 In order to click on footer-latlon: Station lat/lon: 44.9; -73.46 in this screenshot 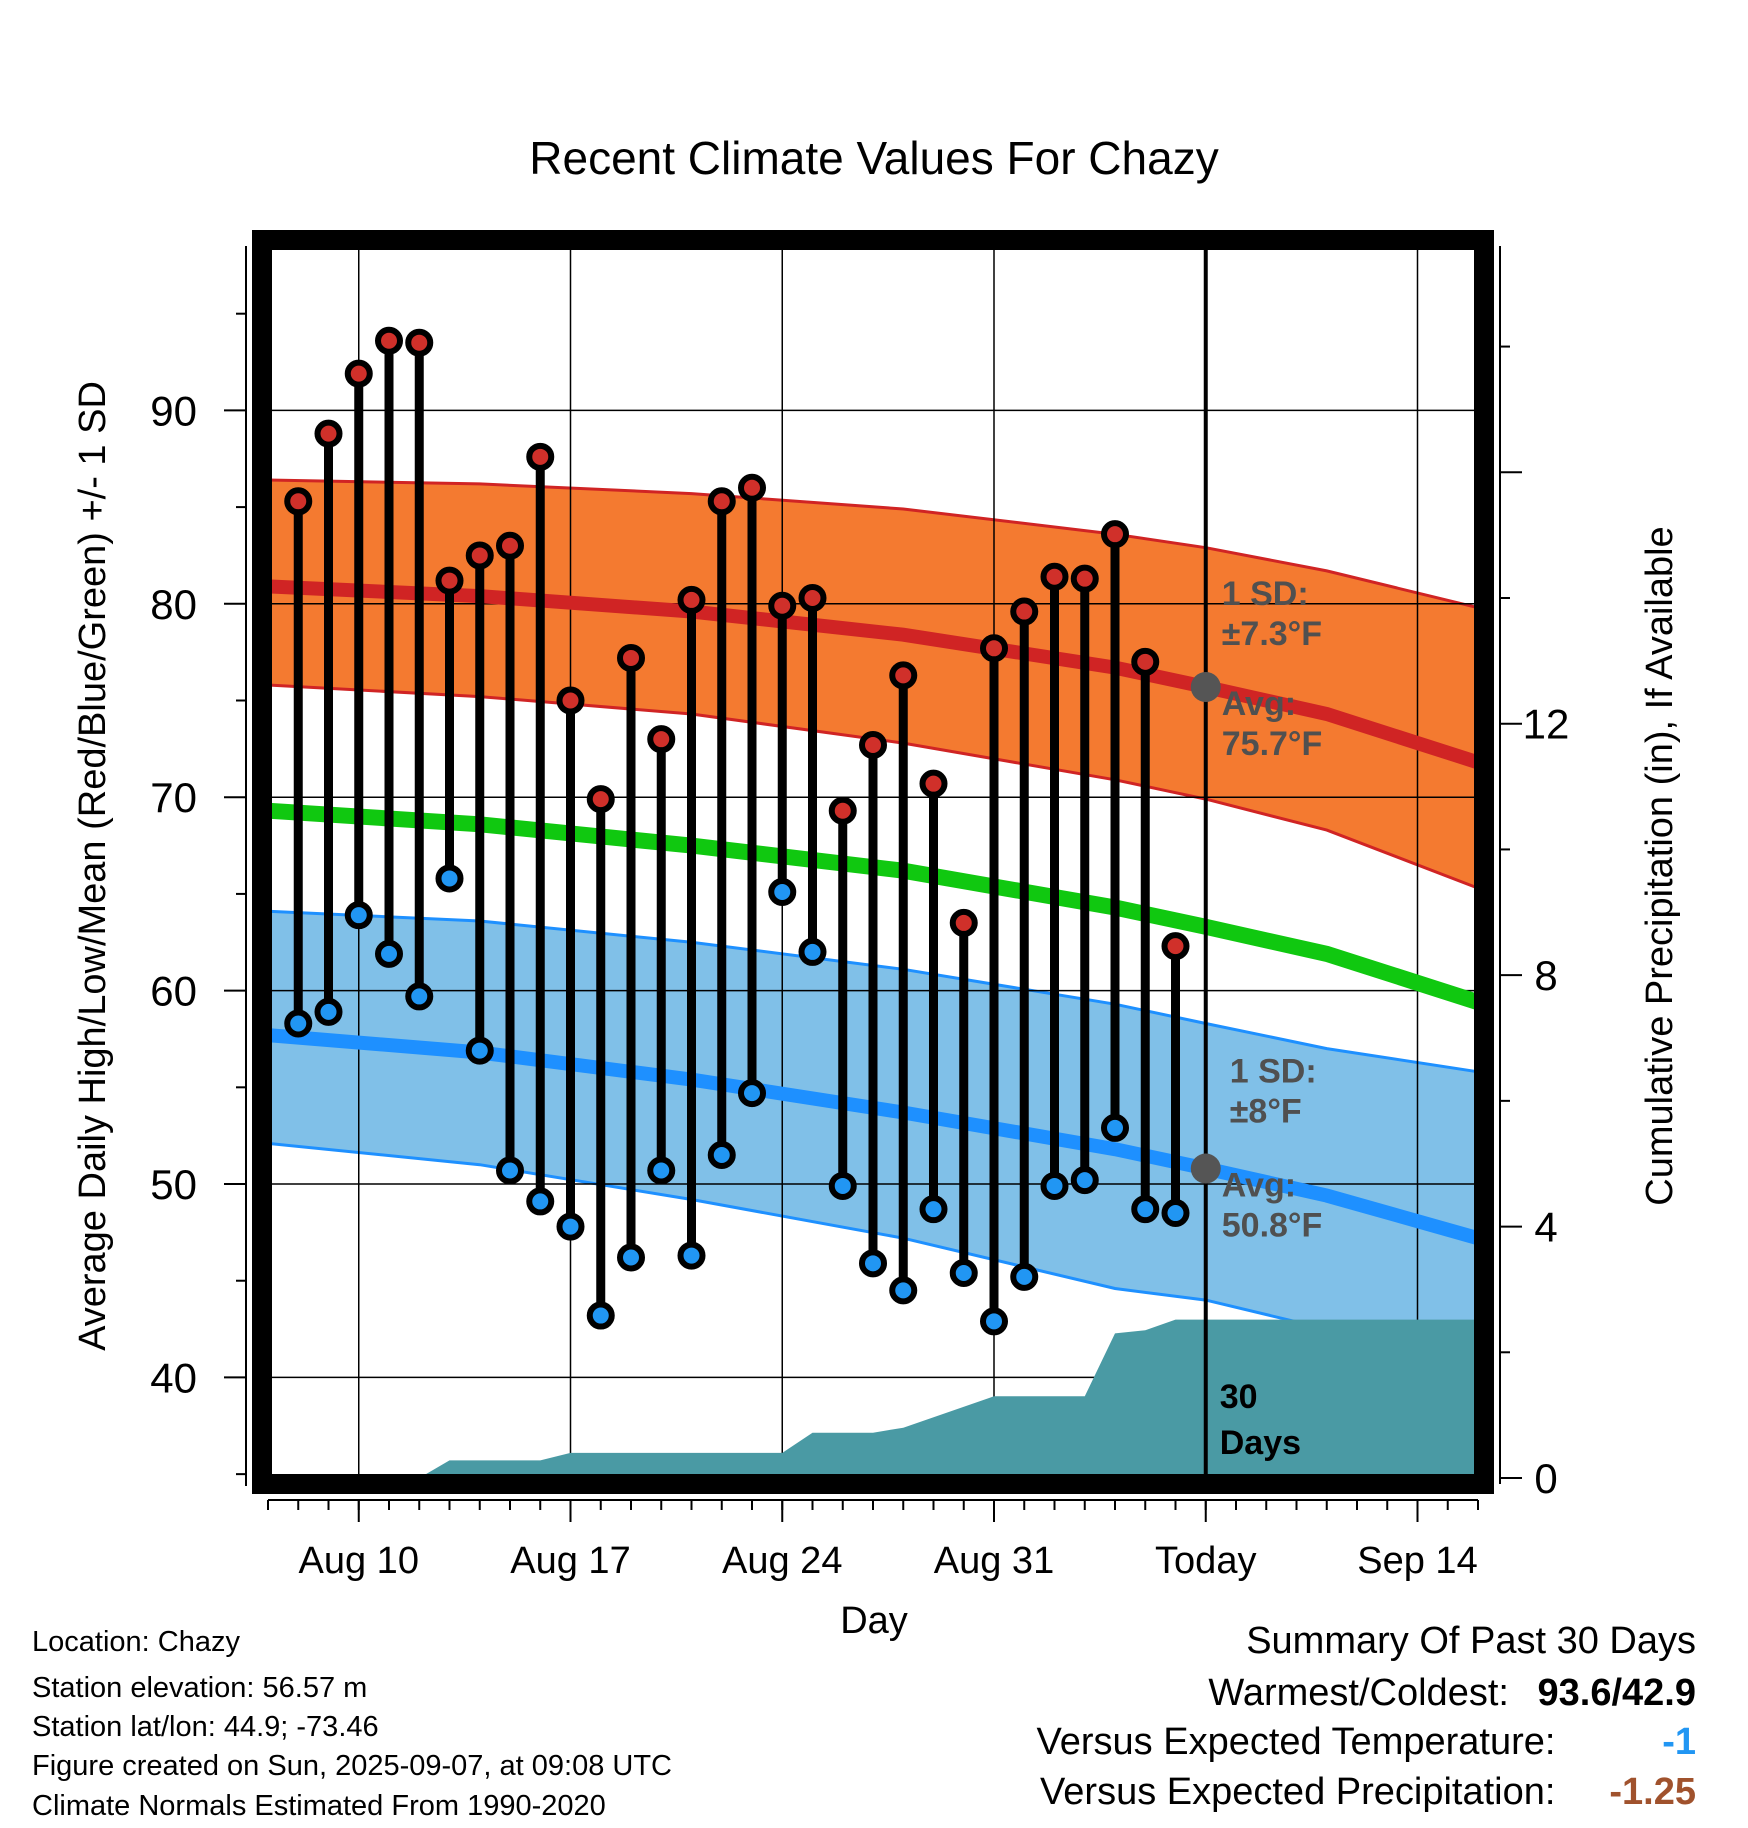, I will do `click(205, 1727)`.